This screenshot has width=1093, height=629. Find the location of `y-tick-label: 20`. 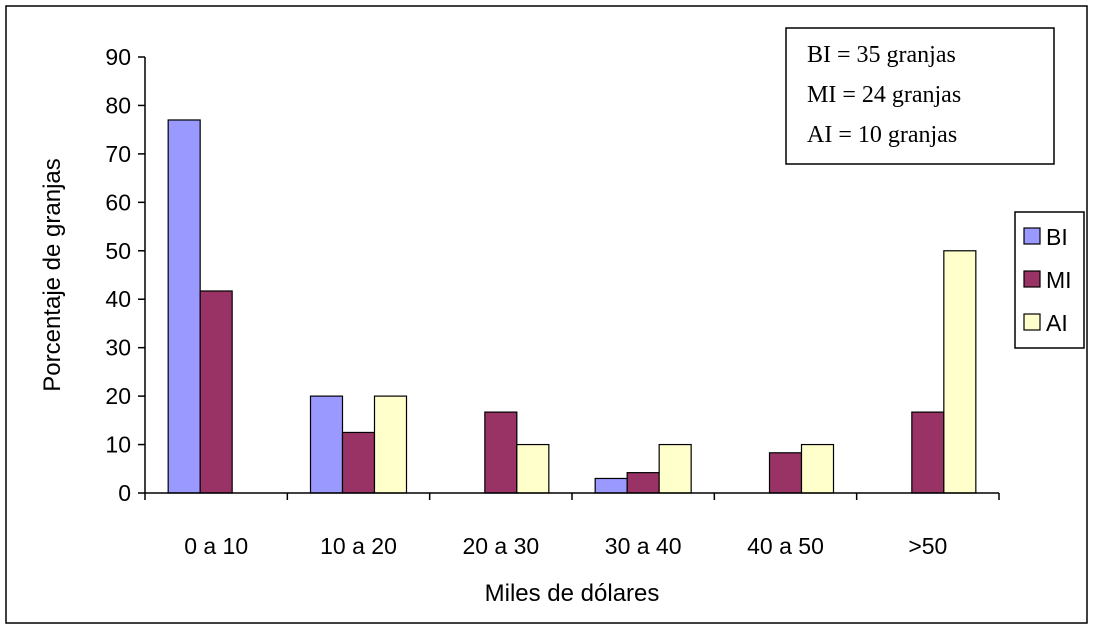

y-tick-label: 20 is located at coordinates (118, 396).